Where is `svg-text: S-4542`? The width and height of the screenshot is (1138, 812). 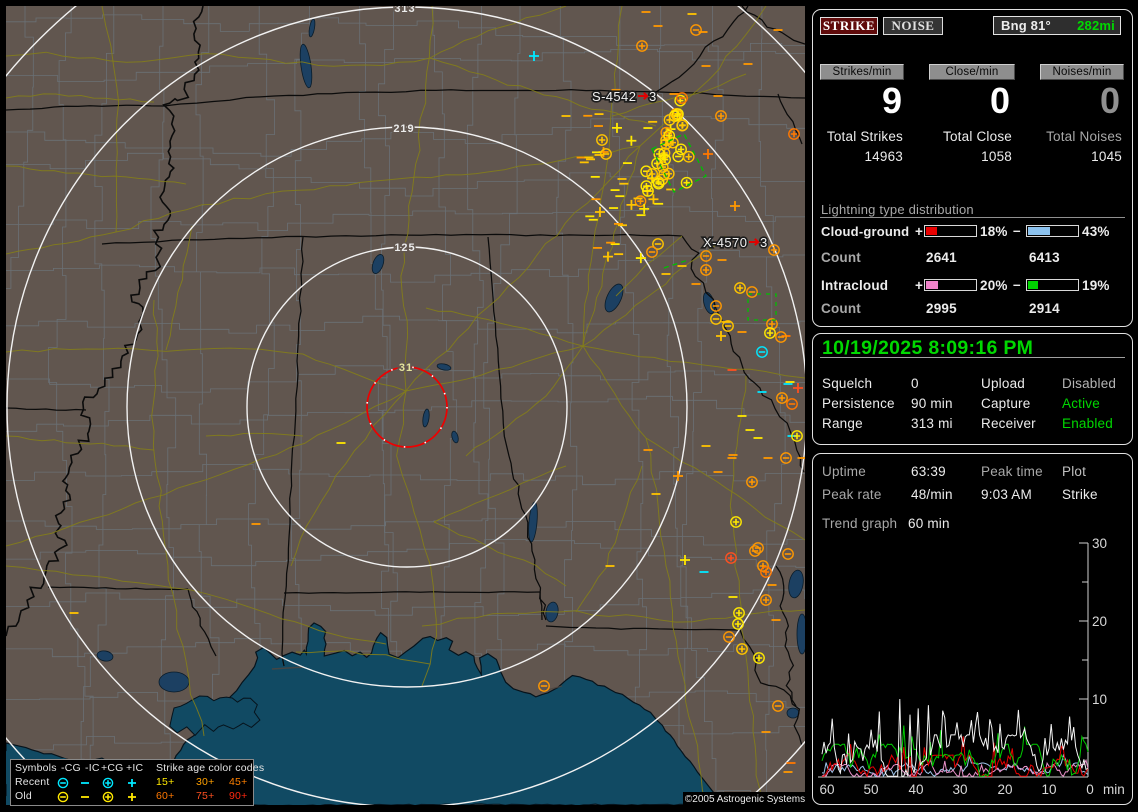 svg-text: S-4542 is located at coordinates (614, 96).